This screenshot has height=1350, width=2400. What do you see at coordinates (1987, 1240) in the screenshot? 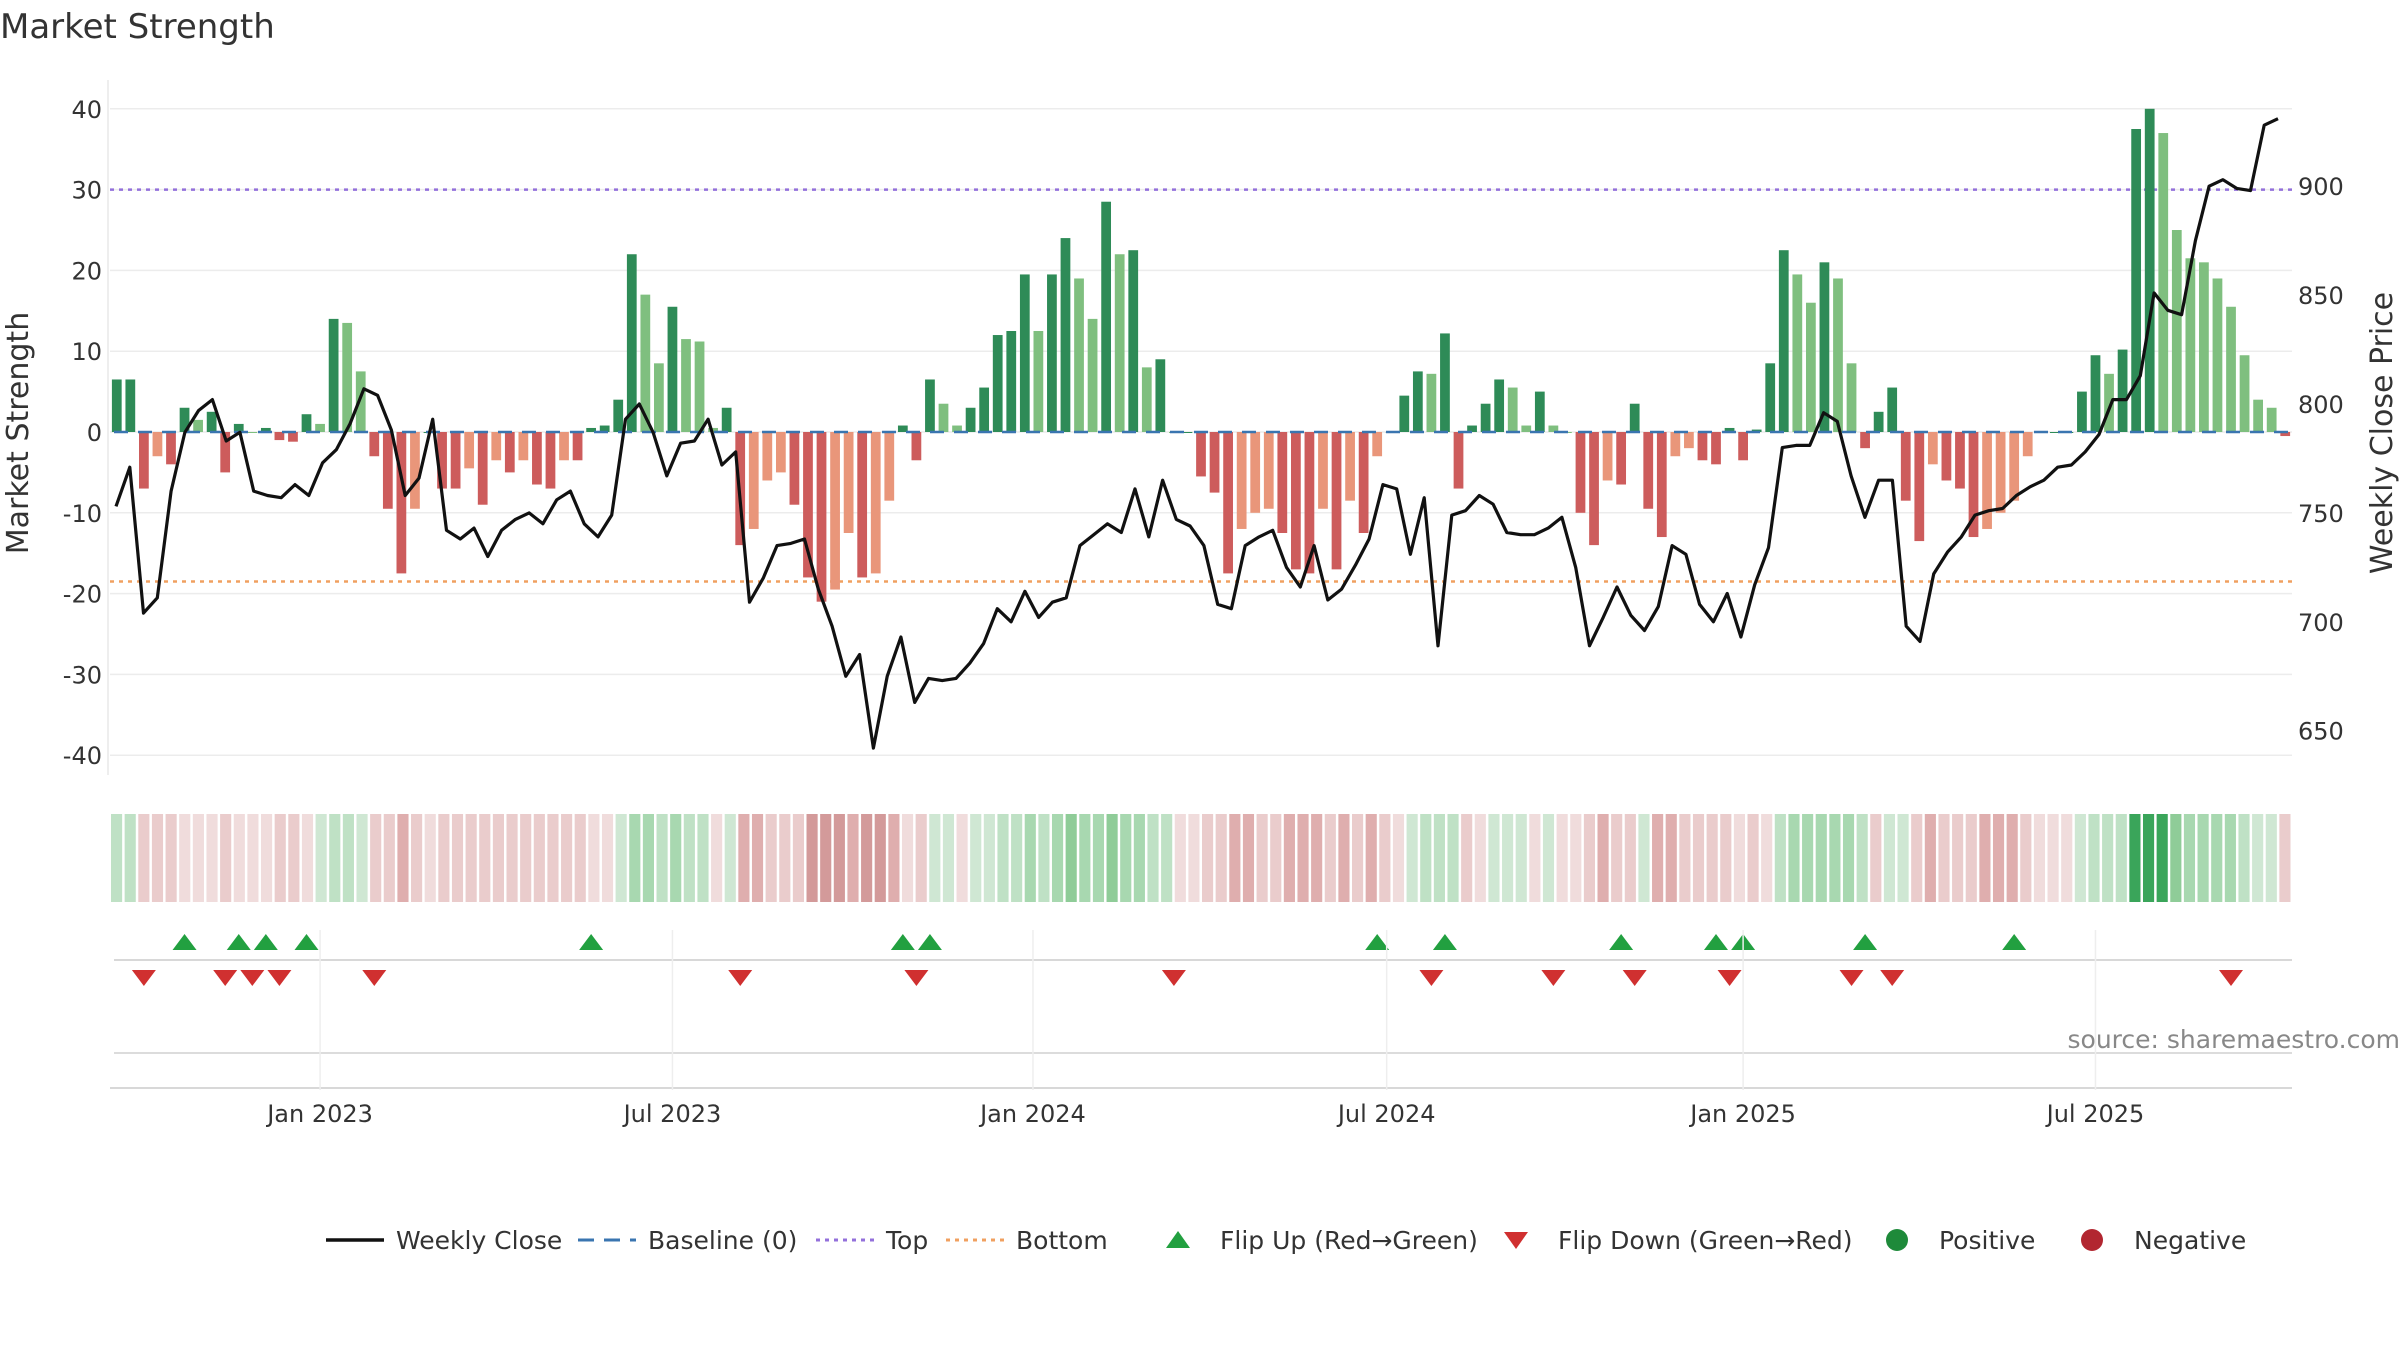
I see `legend-label: Positive` at bounding box center [1987, 1240].